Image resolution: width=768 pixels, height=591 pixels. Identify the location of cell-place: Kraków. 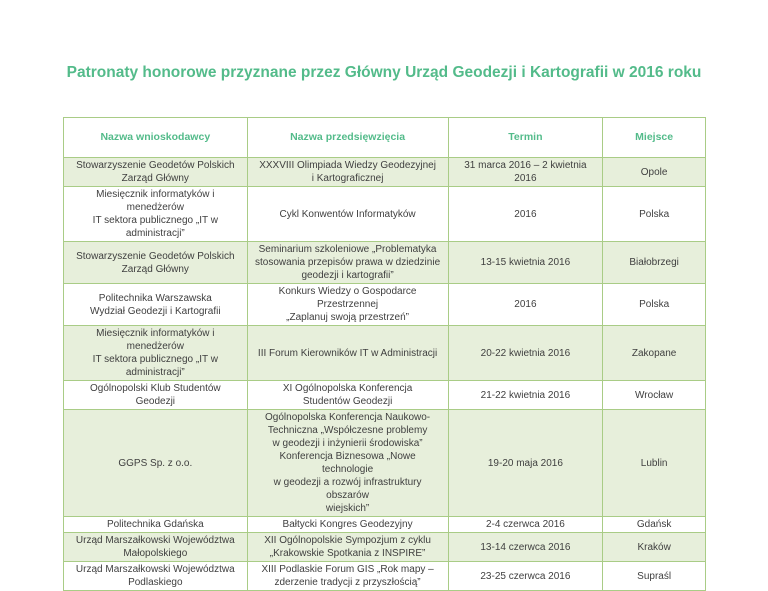
(654, 547).